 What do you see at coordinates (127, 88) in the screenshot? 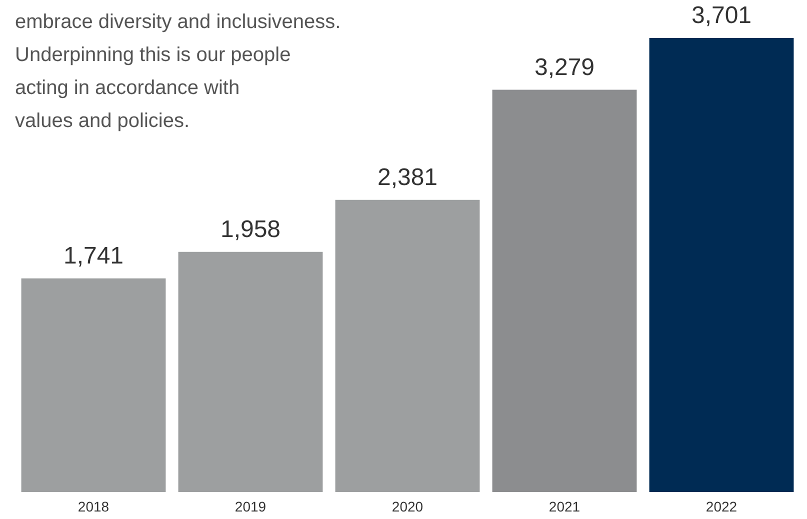
I see `annotation: acting in accordance with` at bounding box center [127, 88].